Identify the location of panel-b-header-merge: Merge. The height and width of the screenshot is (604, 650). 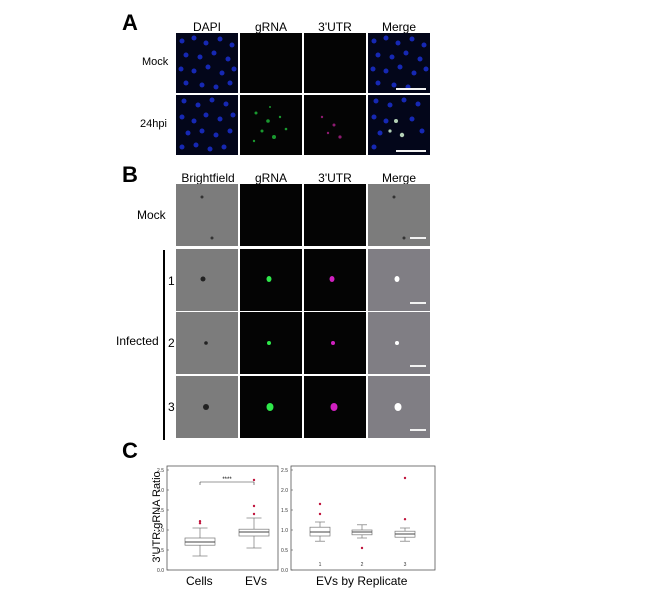
(398, 178).